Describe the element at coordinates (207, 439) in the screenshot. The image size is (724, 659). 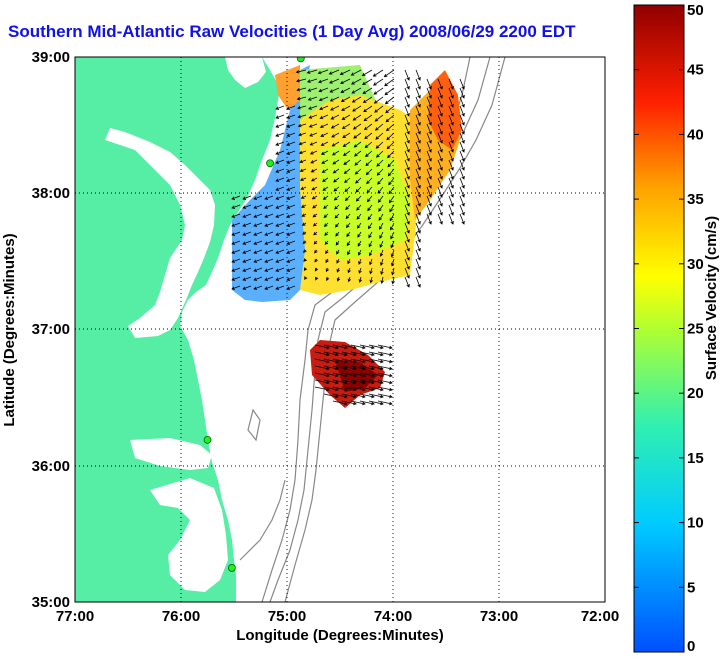
I see `radar-station-marker` at that location.